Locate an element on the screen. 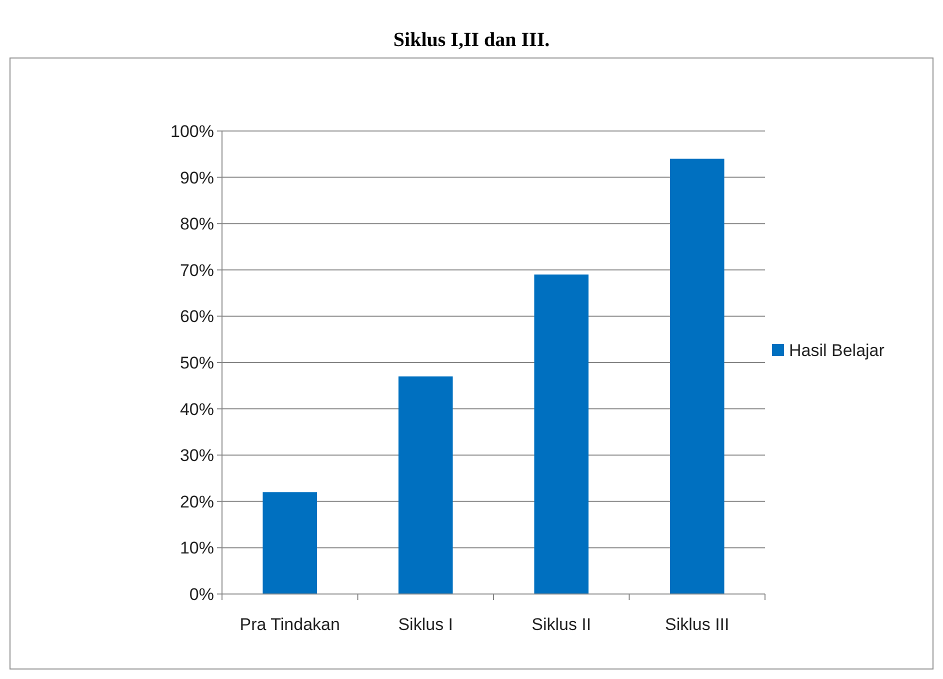 This screenshot has height=679, width=943. y-tick-label: 60% is located at coordinates (197, 316).